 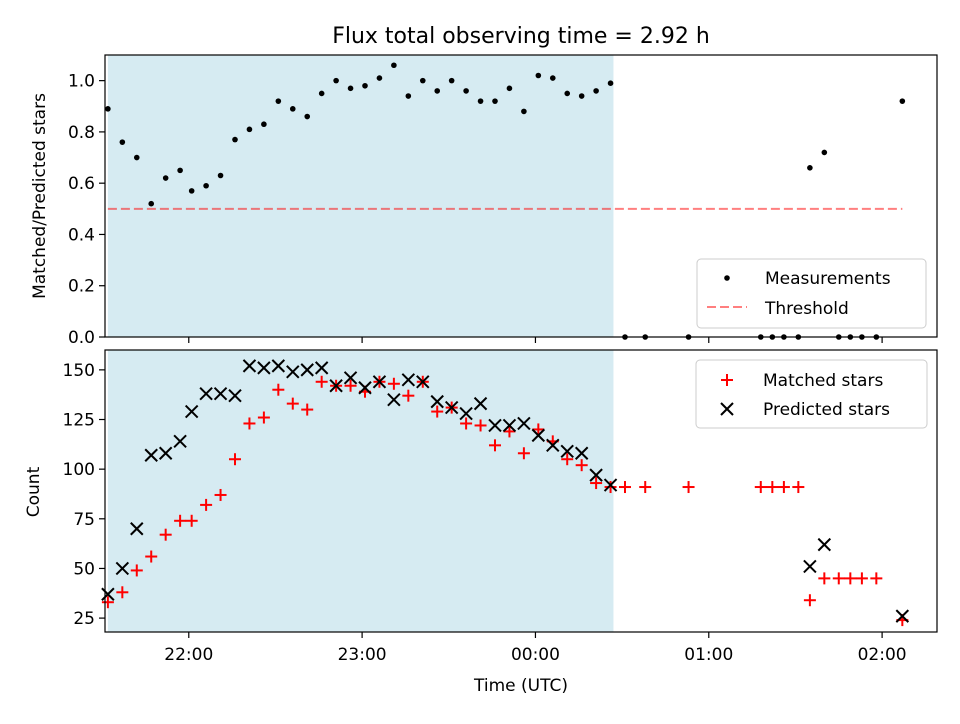 I want to click on top-legend-box, so click(x=811, y=293).